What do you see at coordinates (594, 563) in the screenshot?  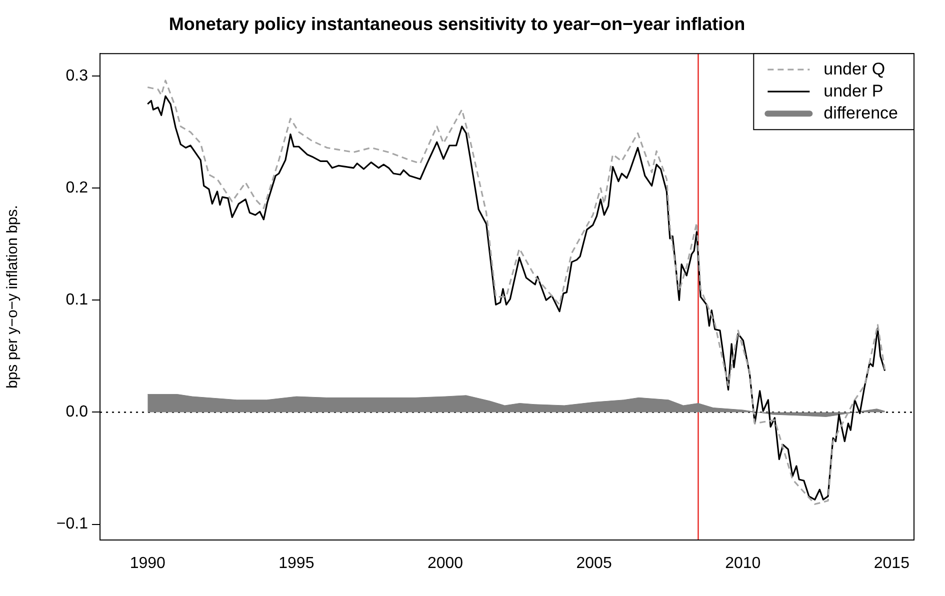 I see `x-tick-label: 2005` at bounding box center [594, 563].